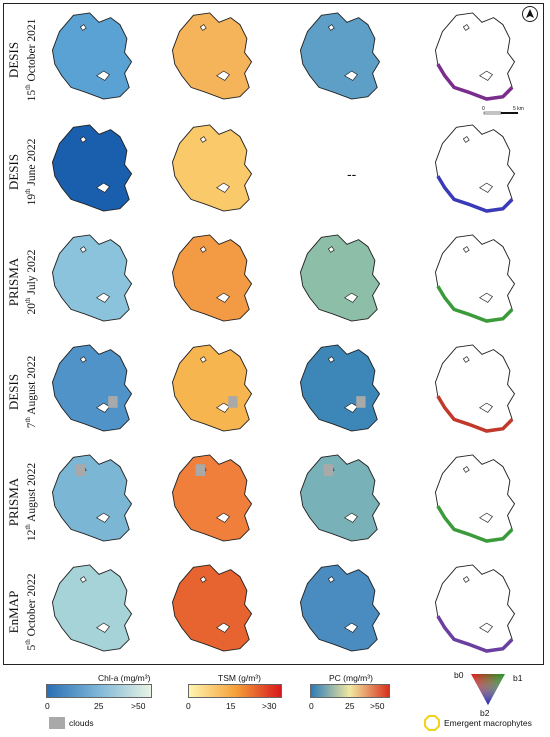 This screenshot has width=550, height=737. What do you see at coordinates (432, 723) in the screenshot?
I see `macrophyte-swatch` at bounding box center [432, 723].